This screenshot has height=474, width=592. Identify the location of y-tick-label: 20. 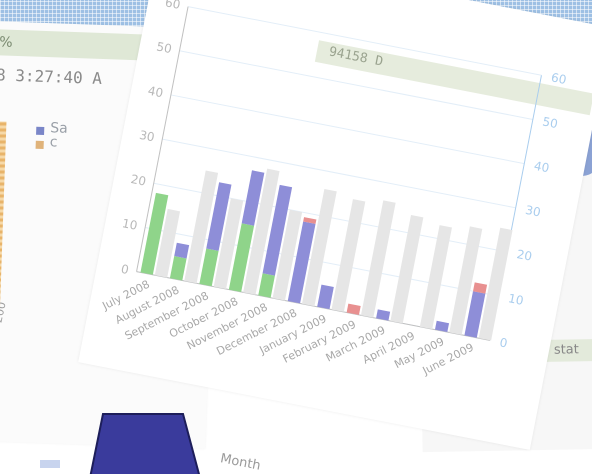
(139, 180).